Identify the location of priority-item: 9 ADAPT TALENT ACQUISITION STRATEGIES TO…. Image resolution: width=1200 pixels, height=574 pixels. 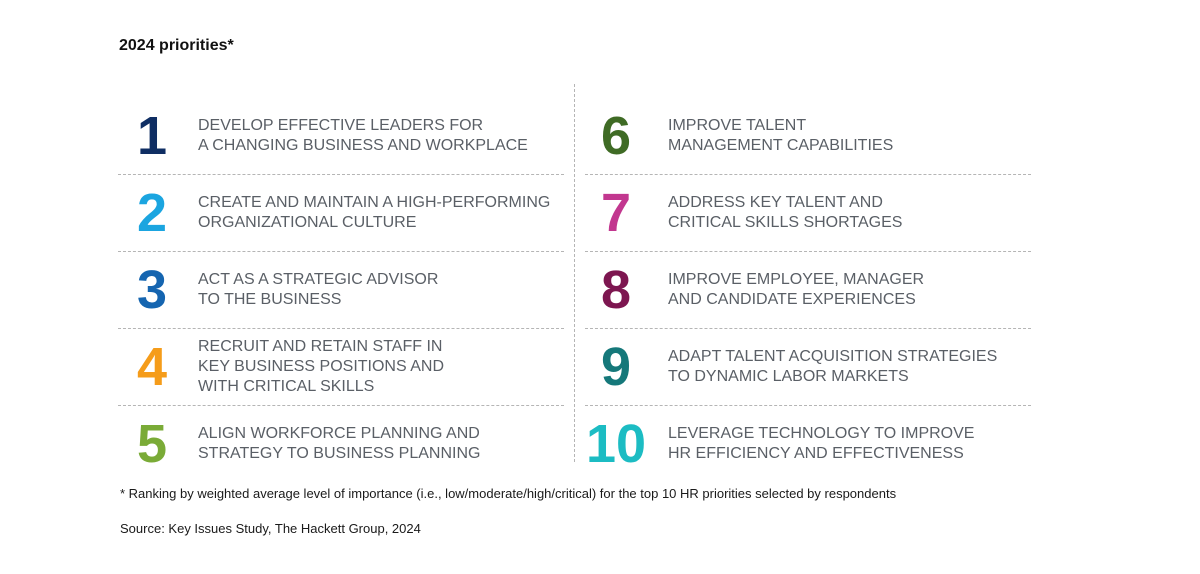
(808, 367).